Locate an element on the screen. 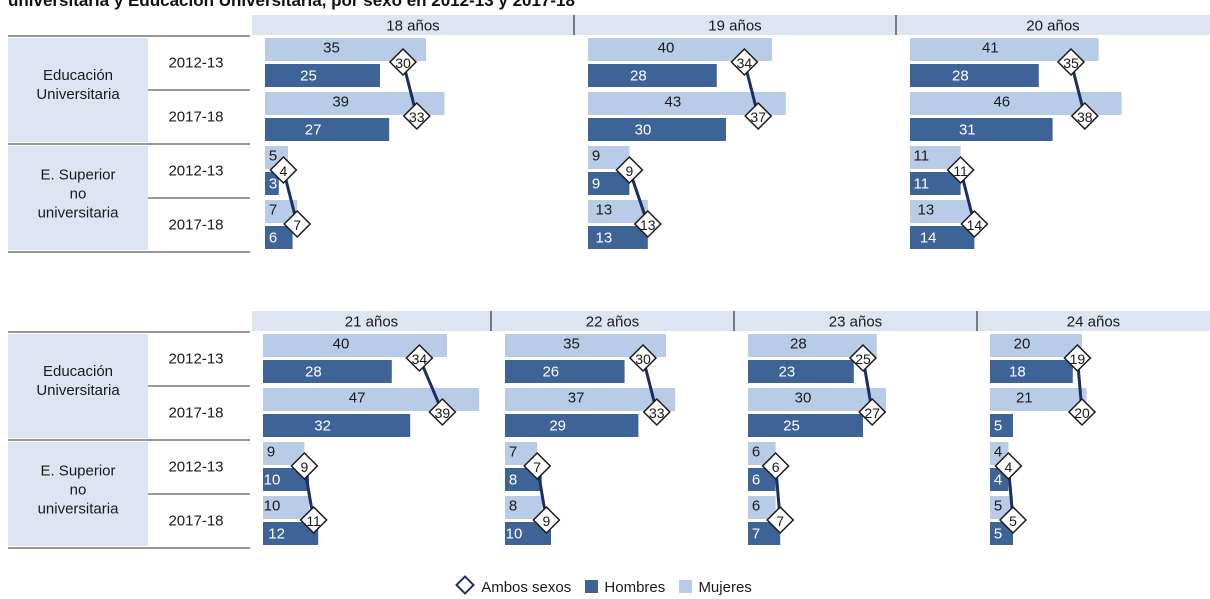 The image size is (1210, 599). label-hombres: 4 is located at coordinates (998, 480).